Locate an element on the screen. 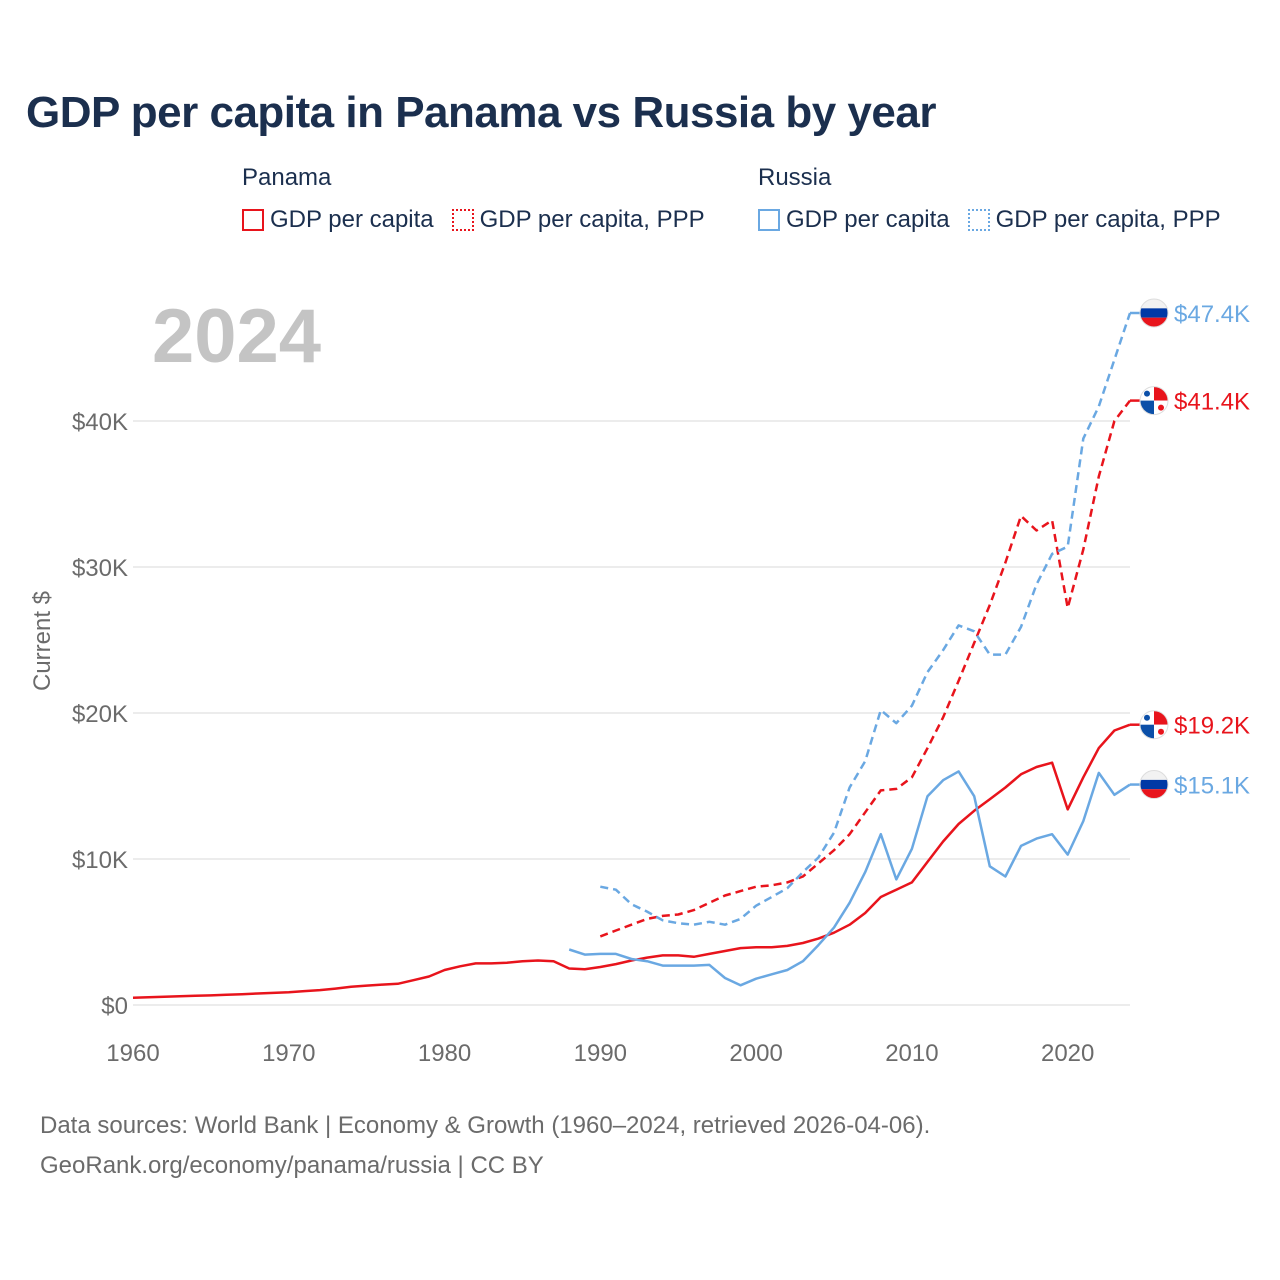  x-tick-label: 2020 is located at coordinates (1067, 1053).